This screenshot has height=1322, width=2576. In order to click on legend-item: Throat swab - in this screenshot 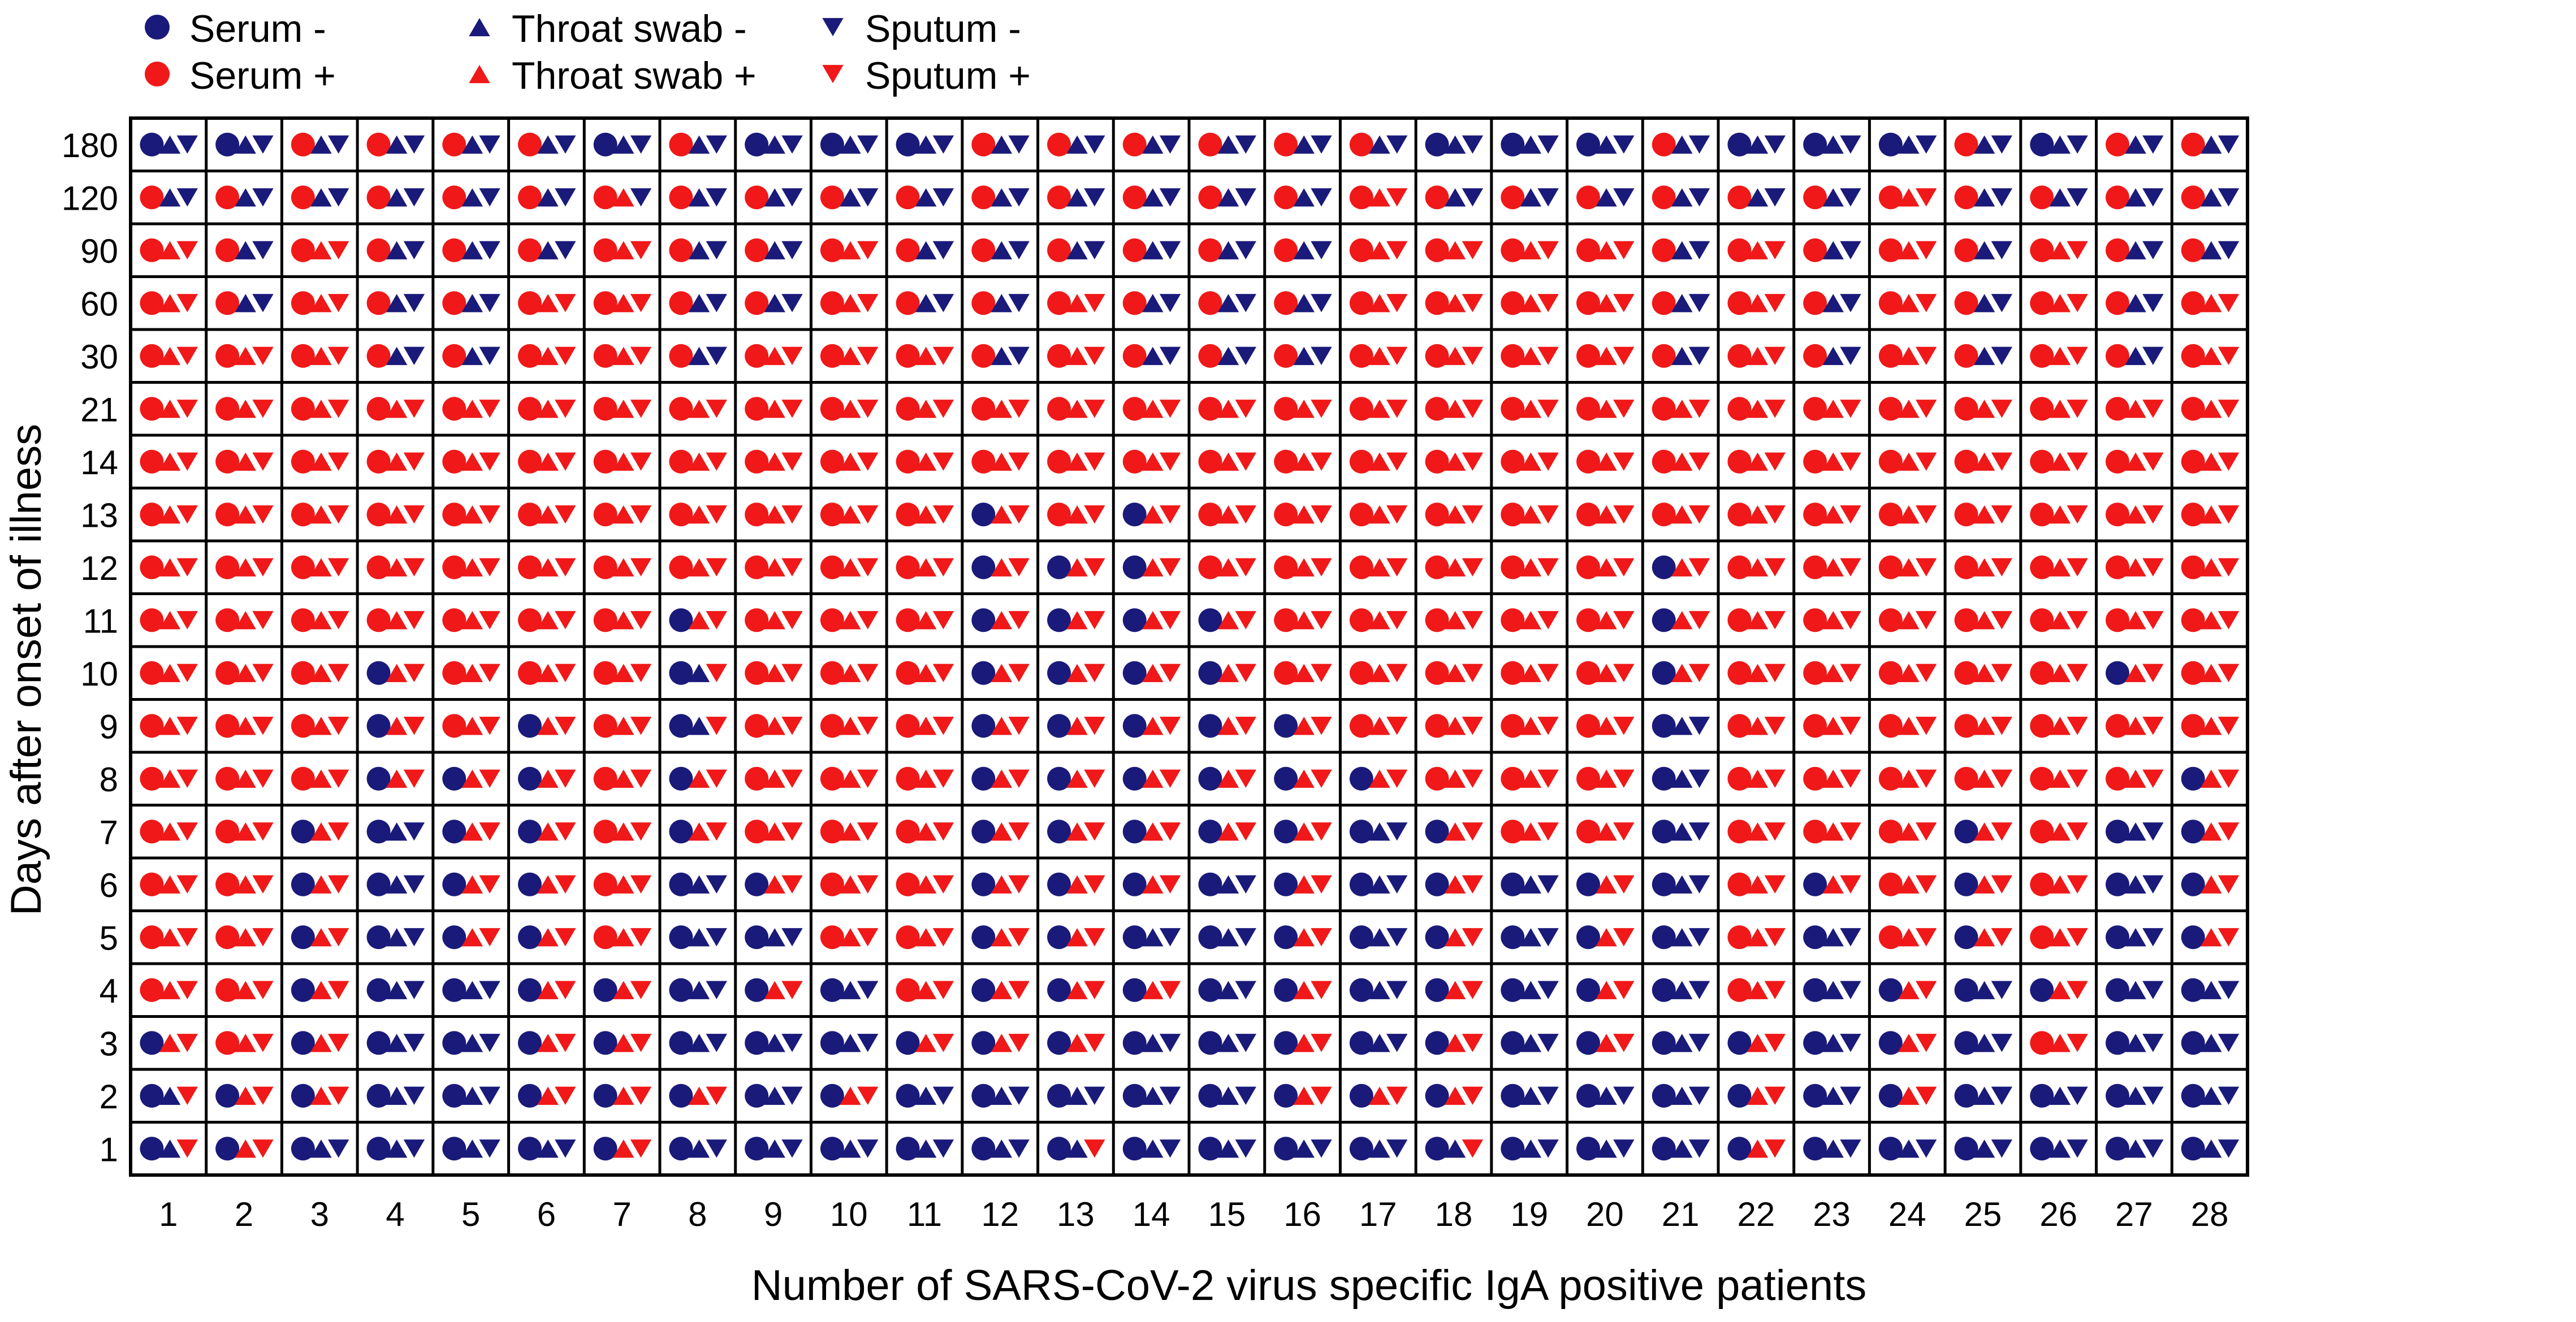, I will do `click(608, 28)`.